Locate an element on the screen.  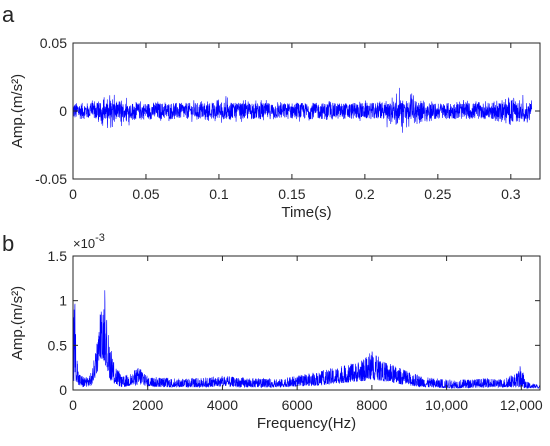
x-tick-label: 0.15 is located at coordinates (291, 194).